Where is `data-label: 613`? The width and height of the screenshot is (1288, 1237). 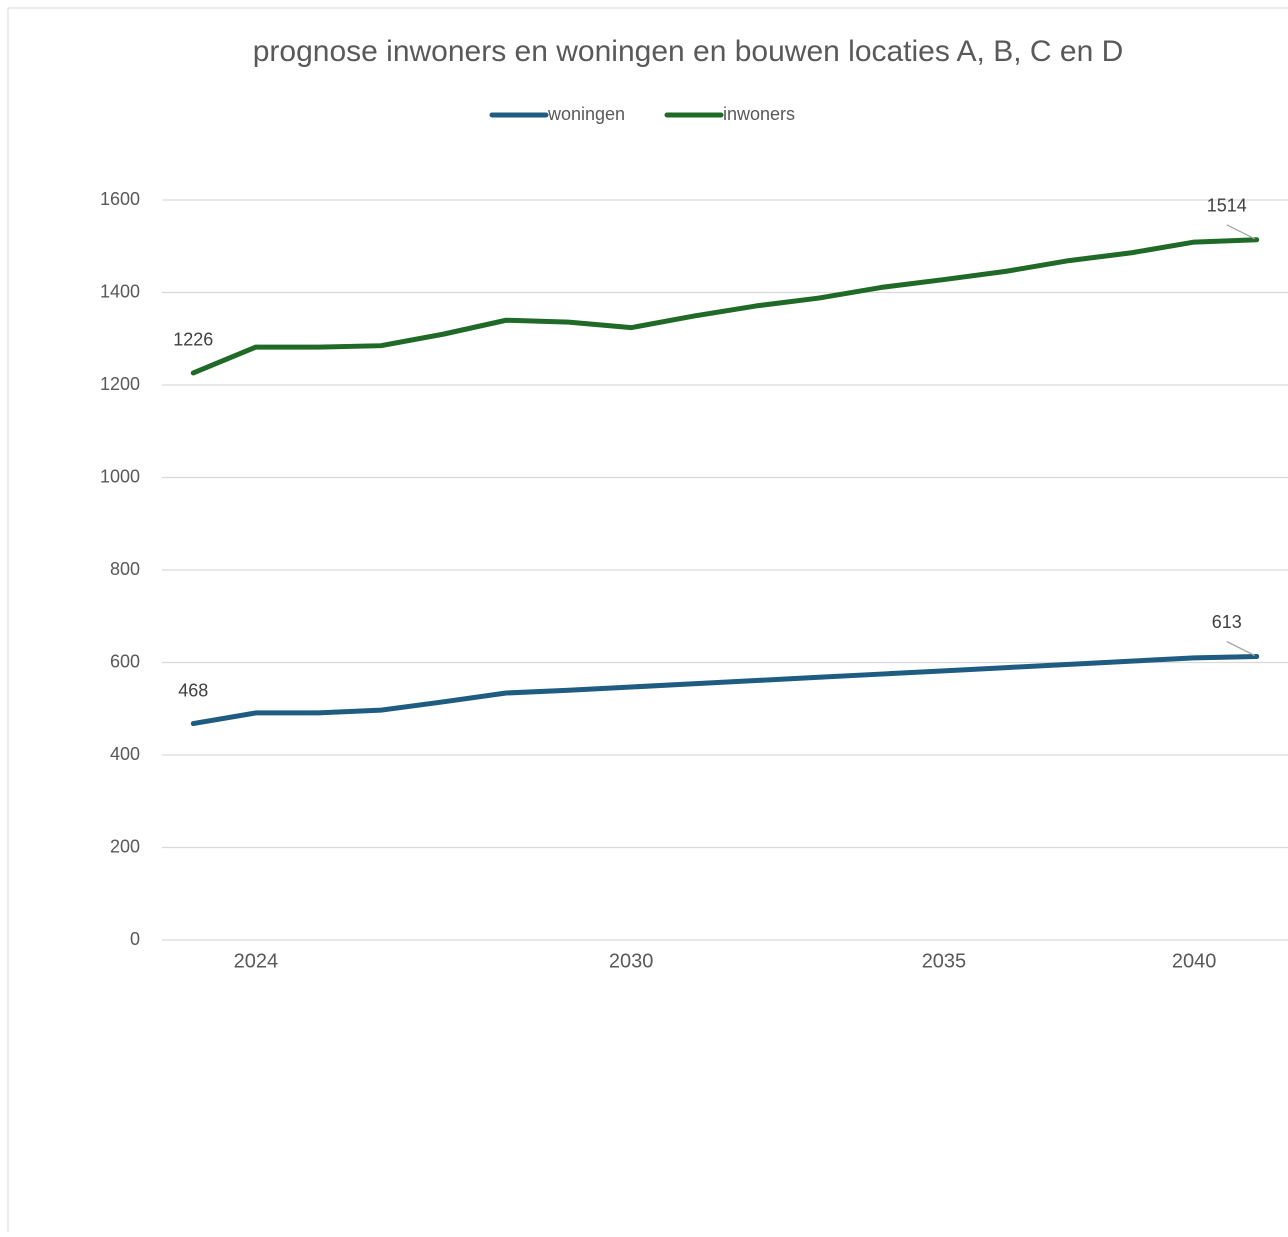
data-label: 613 is located at coordinates (1227, 622).